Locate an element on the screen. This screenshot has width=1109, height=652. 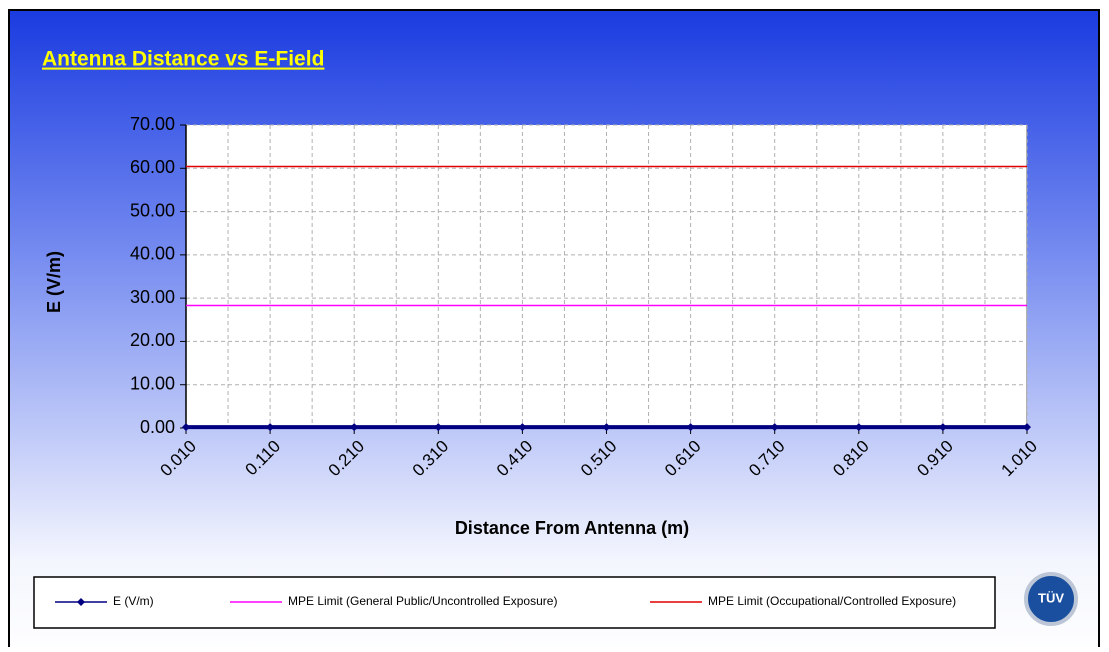
y-tick-label: 50.00 is located at coordinates (152, 210).